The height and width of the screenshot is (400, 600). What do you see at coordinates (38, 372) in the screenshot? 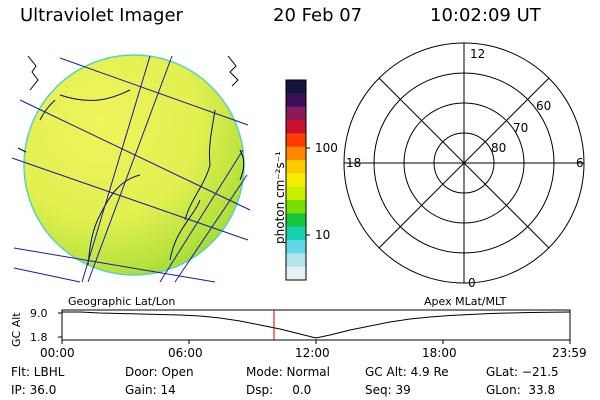
I see `status-filter: Flt: LBHL` at bounding box center [38, 372].